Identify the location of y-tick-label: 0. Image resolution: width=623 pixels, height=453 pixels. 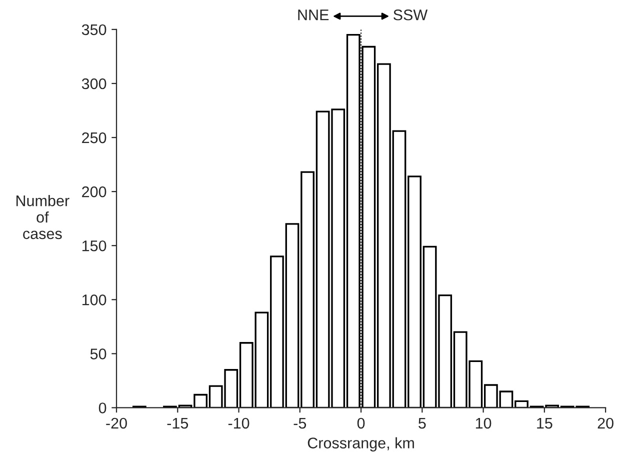
(102, 408).